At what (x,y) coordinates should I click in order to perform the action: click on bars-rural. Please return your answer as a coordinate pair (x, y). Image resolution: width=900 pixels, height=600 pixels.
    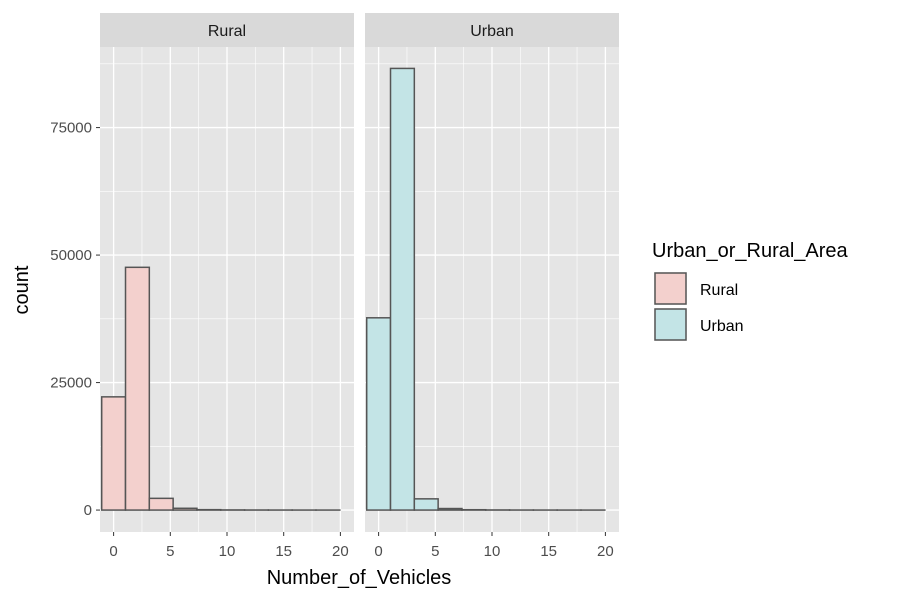
    Looking at the image, I should click on (220, 388).